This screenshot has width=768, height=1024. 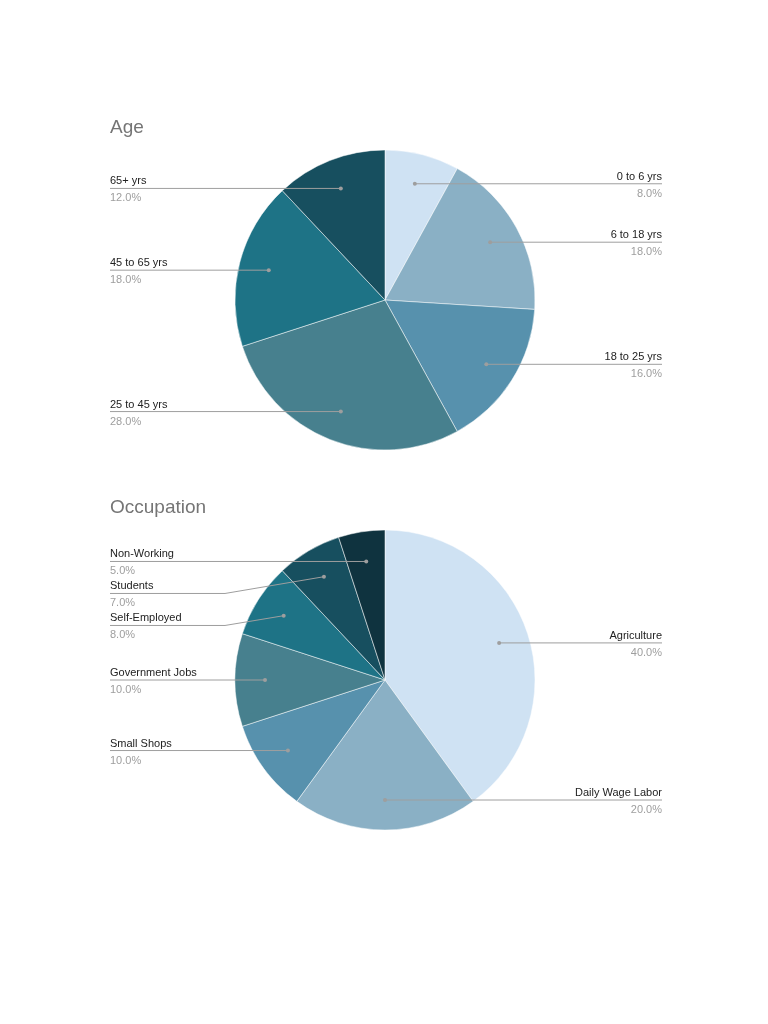 What do you see at coordinates (618, 792) in the screenshot?
I see `slice-label: Daily Wage Labor` at bounding box center [618, 792].